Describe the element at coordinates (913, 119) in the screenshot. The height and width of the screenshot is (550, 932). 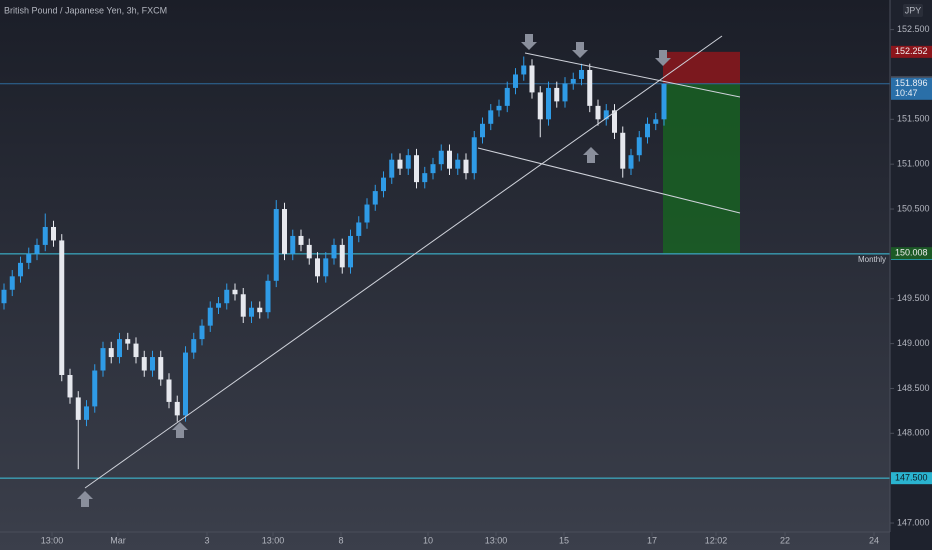
I see `y-tick-label: 151.500` at that location.